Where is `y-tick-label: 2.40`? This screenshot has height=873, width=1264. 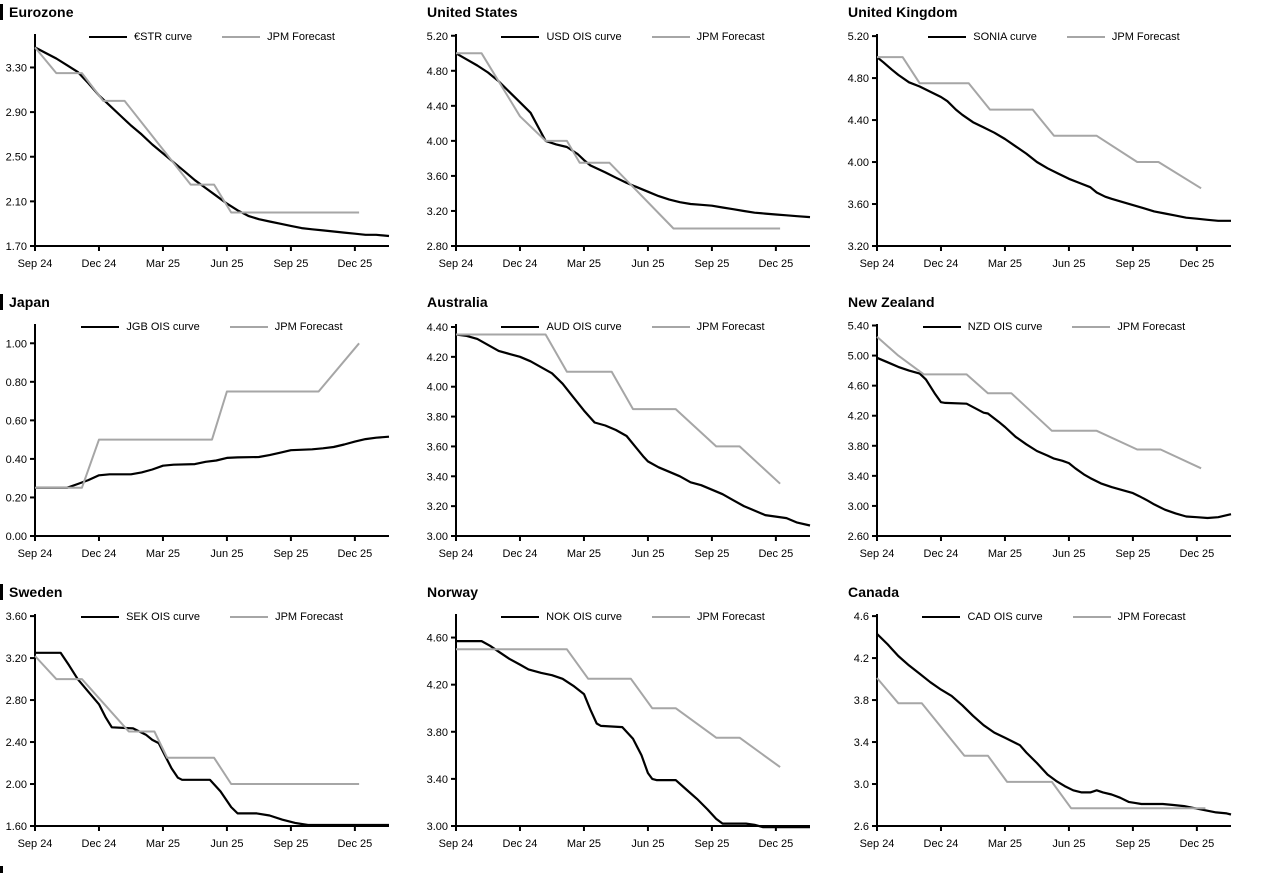 y-tick-label: 2.40 is located at coordinates (16, 743).